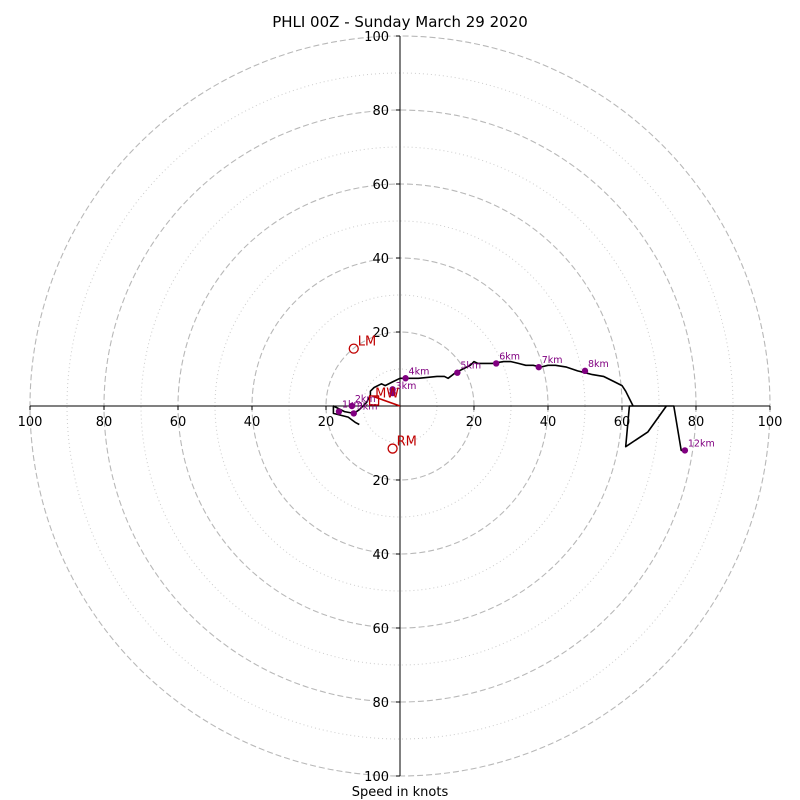 This screenshot has height=800, width=800. Describe the element at coordinates (365, 399) in the screenshot. I see `height-marker-label: 2km` at that location.